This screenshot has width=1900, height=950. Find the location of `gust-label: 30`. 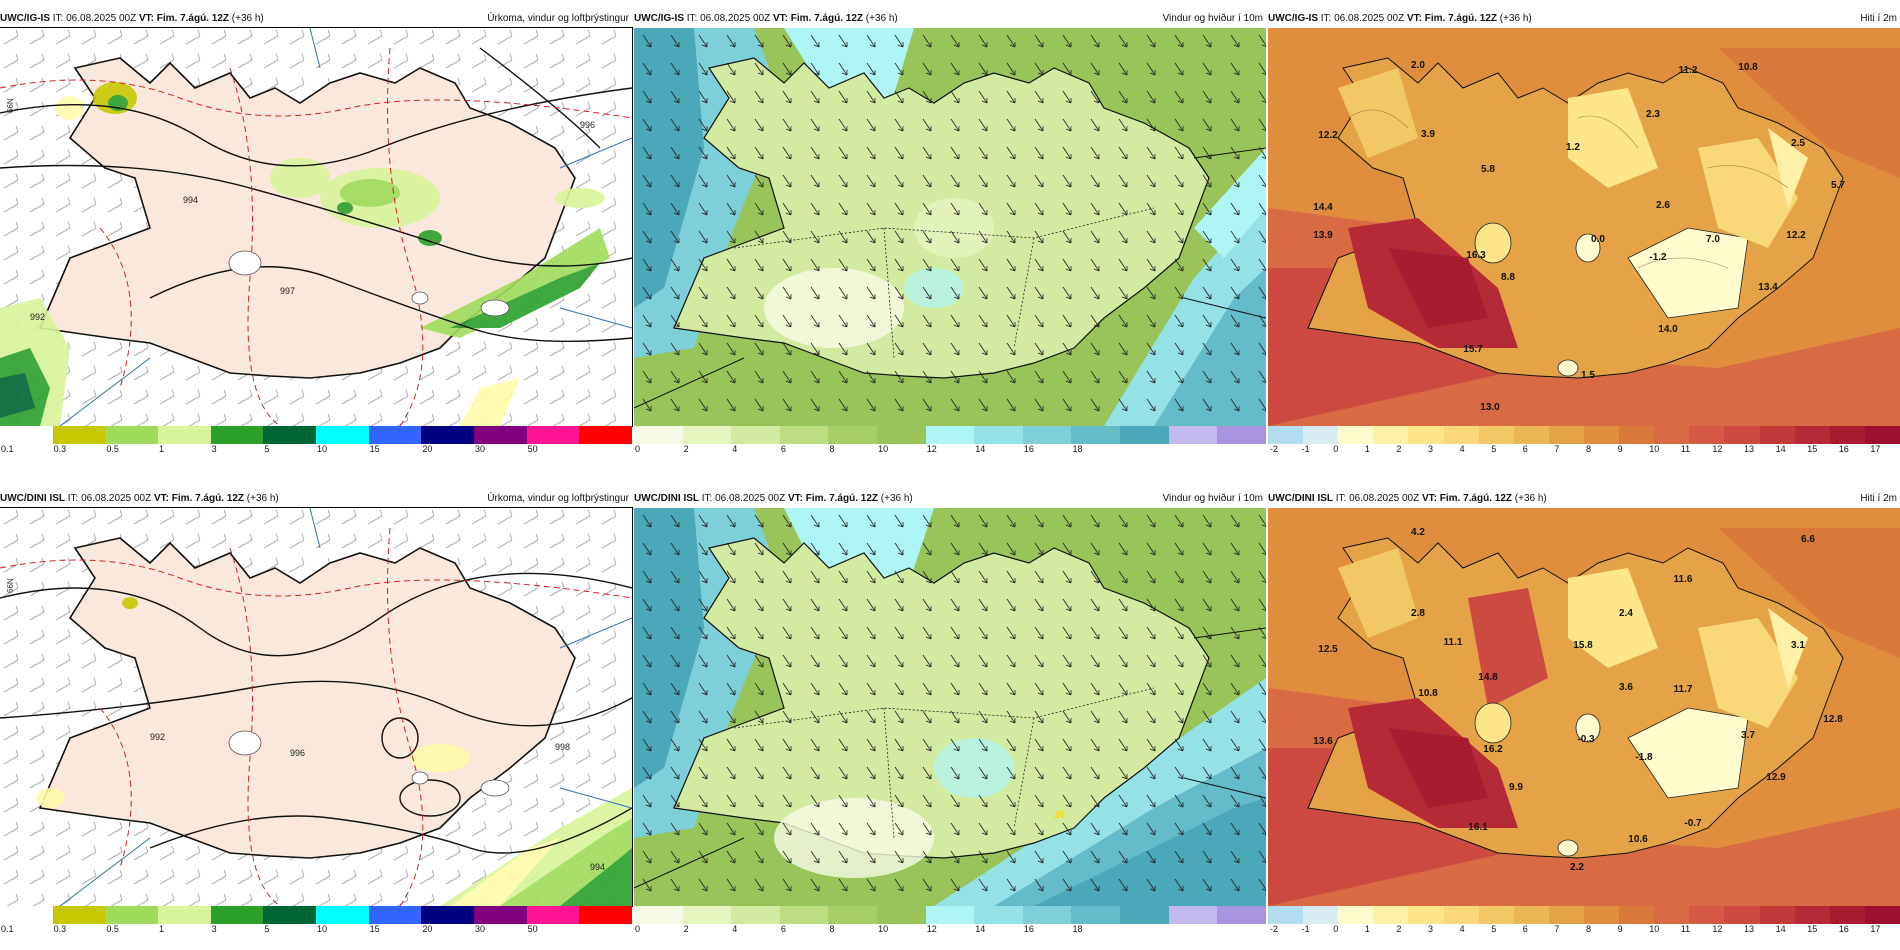

gust-label: 30 is located at coordinates (1060, 815).